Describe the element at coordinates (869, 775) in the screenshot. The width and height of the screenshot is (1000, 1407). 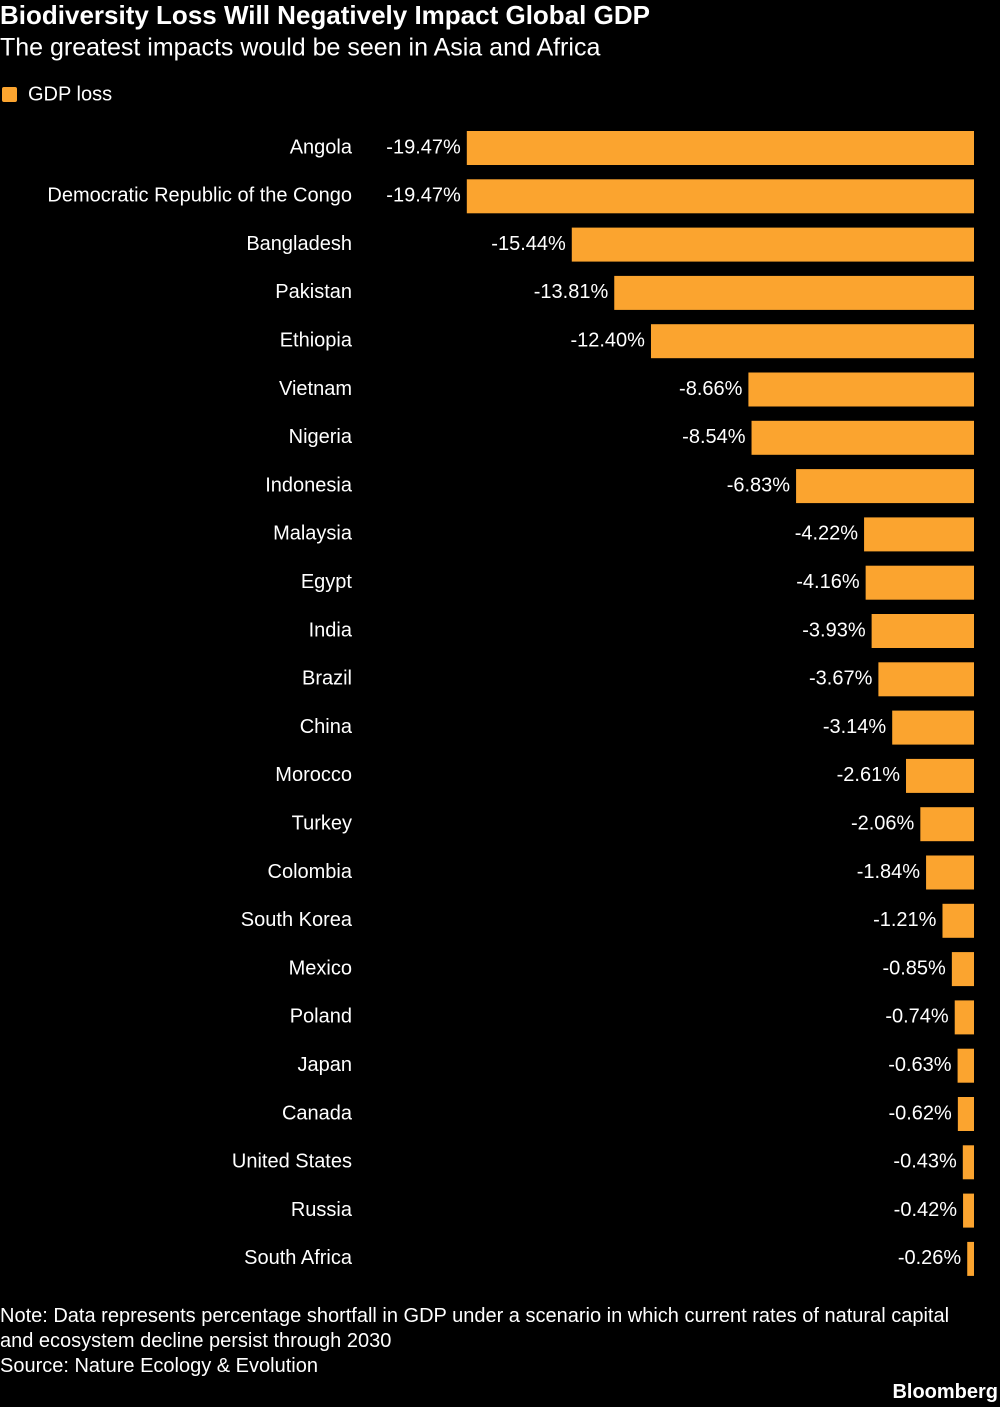
I see `value-label: -2.61%` at that location.